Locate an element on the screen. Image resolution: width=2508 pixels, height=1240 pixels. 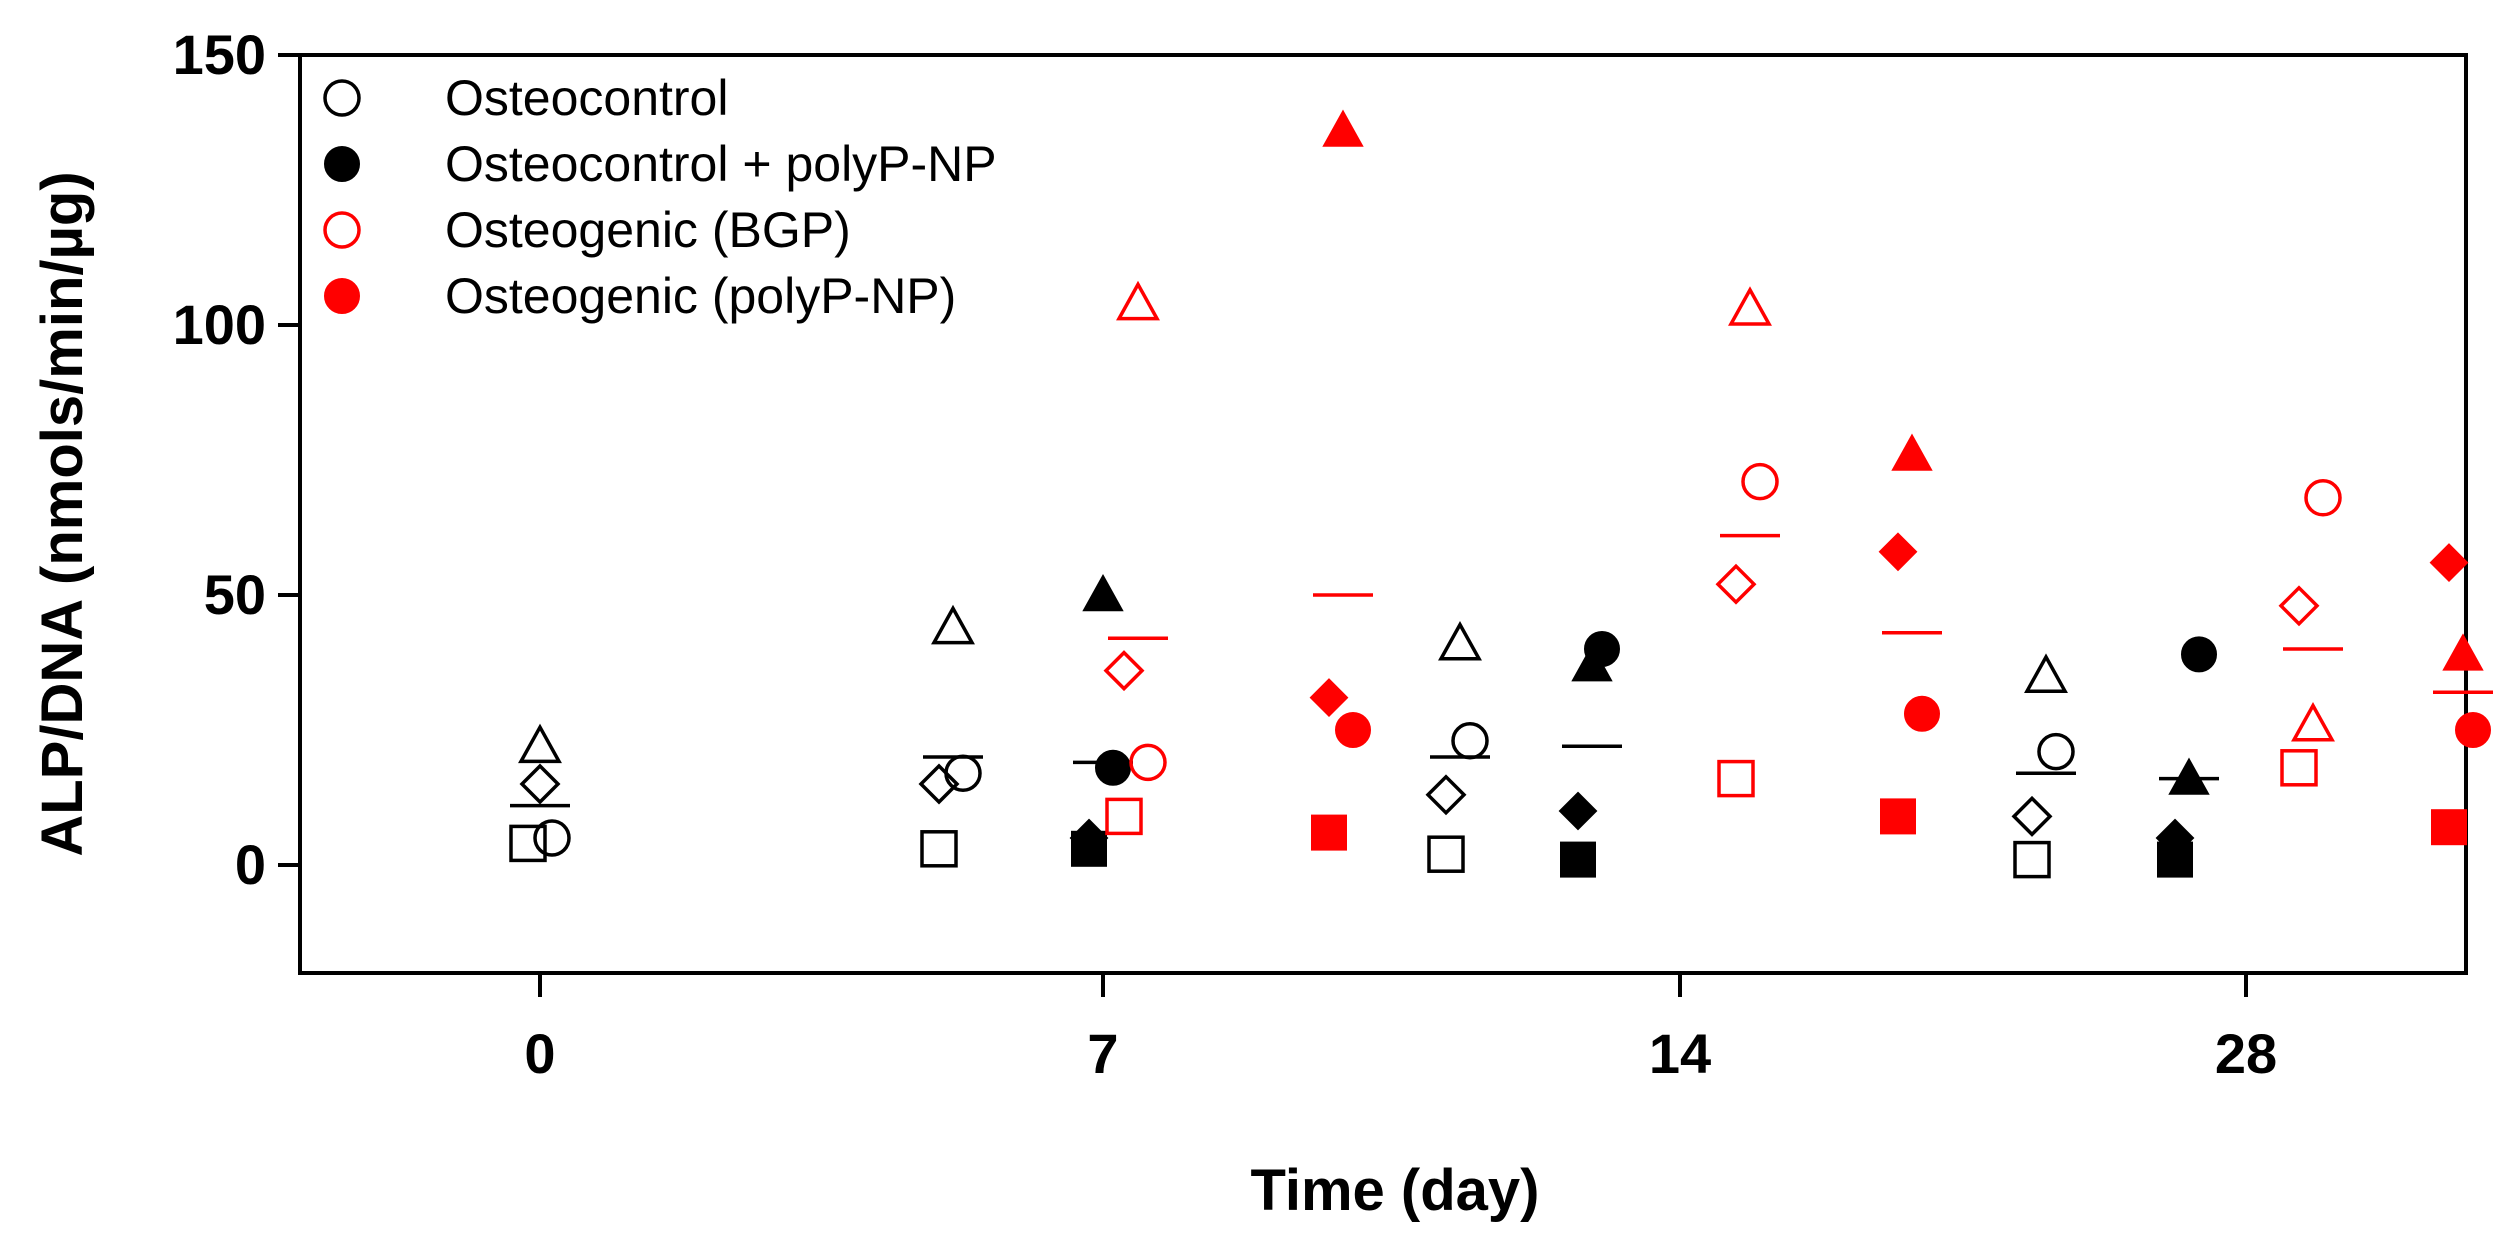
x-axis-title: Time (day) is located at coordinates (1394, 1190).